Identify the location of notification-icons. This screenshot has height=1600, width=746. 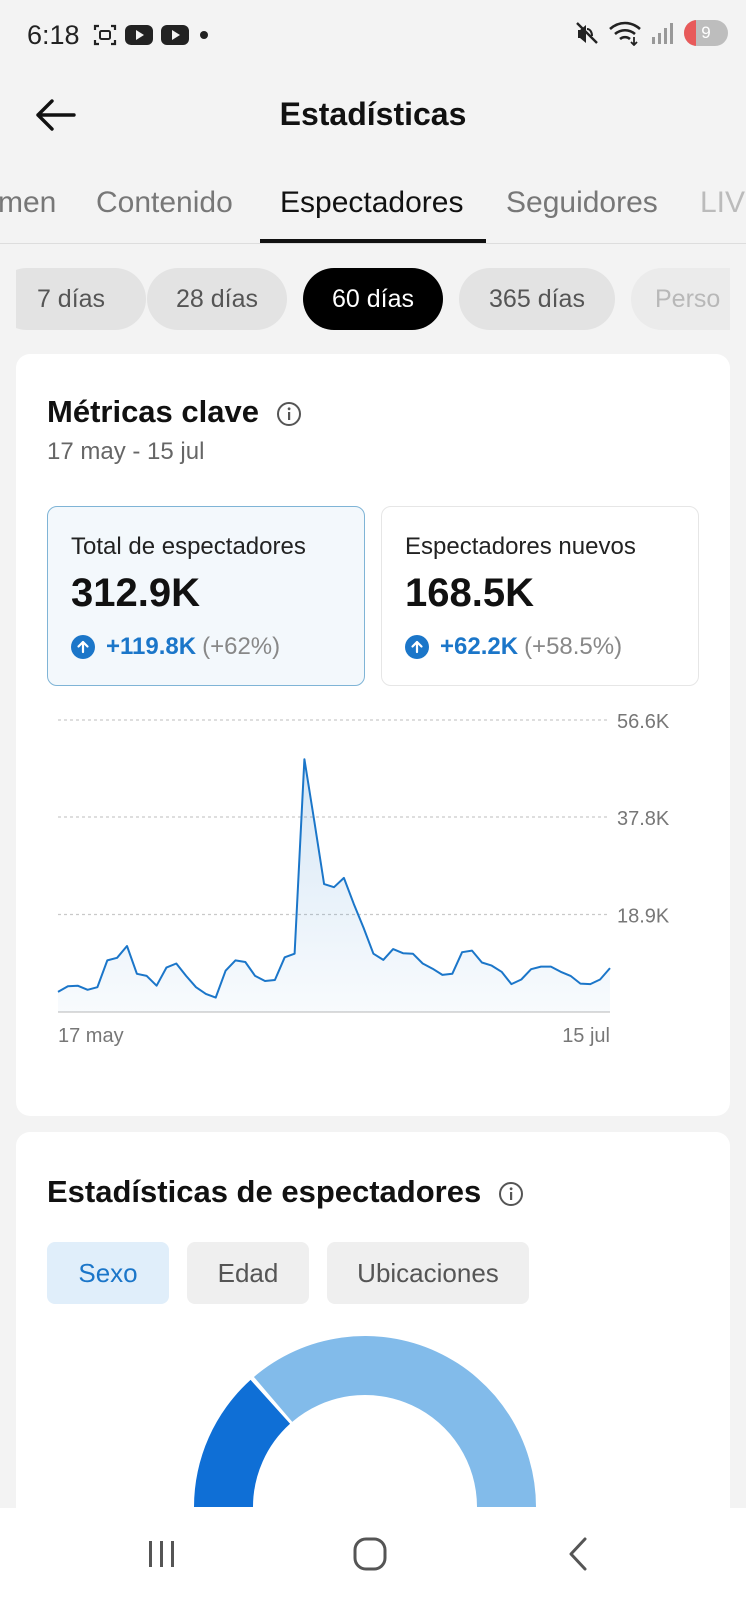
(152, 35).